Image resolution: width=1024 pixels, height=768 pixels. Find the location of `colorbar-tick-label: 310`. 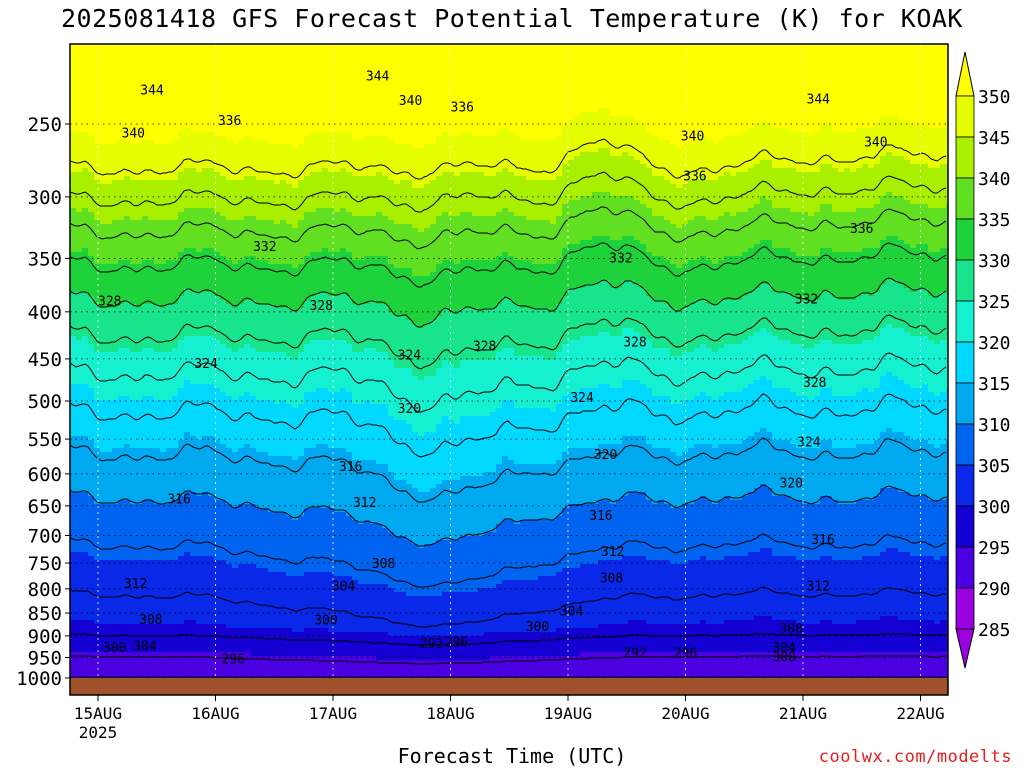

colorbar-tick-label: 310 is located at coordinates (994, 425).